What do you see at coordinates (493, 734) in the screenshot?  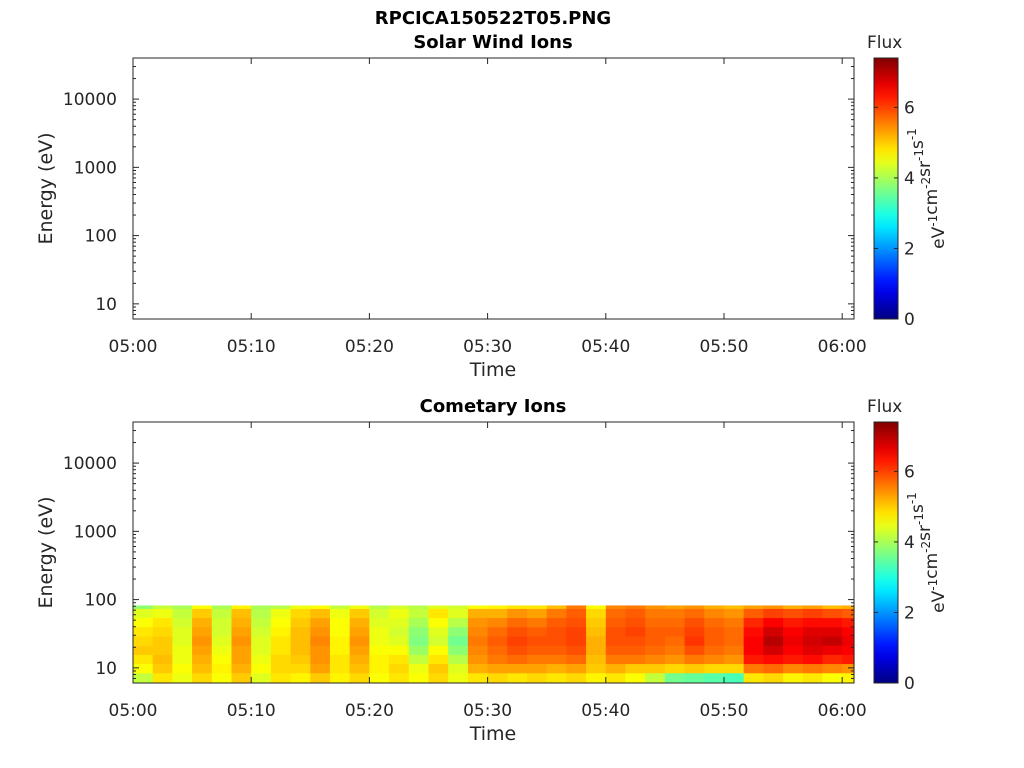 I see `x-axis-label: Time` at bounding box center [493, 734].